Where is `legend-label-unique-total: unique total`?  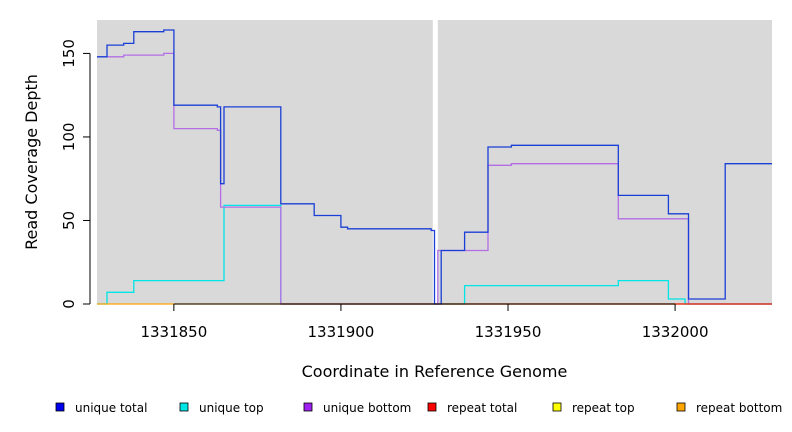
legend-label-unique-total: unique total is located at coordinates (111, 408).